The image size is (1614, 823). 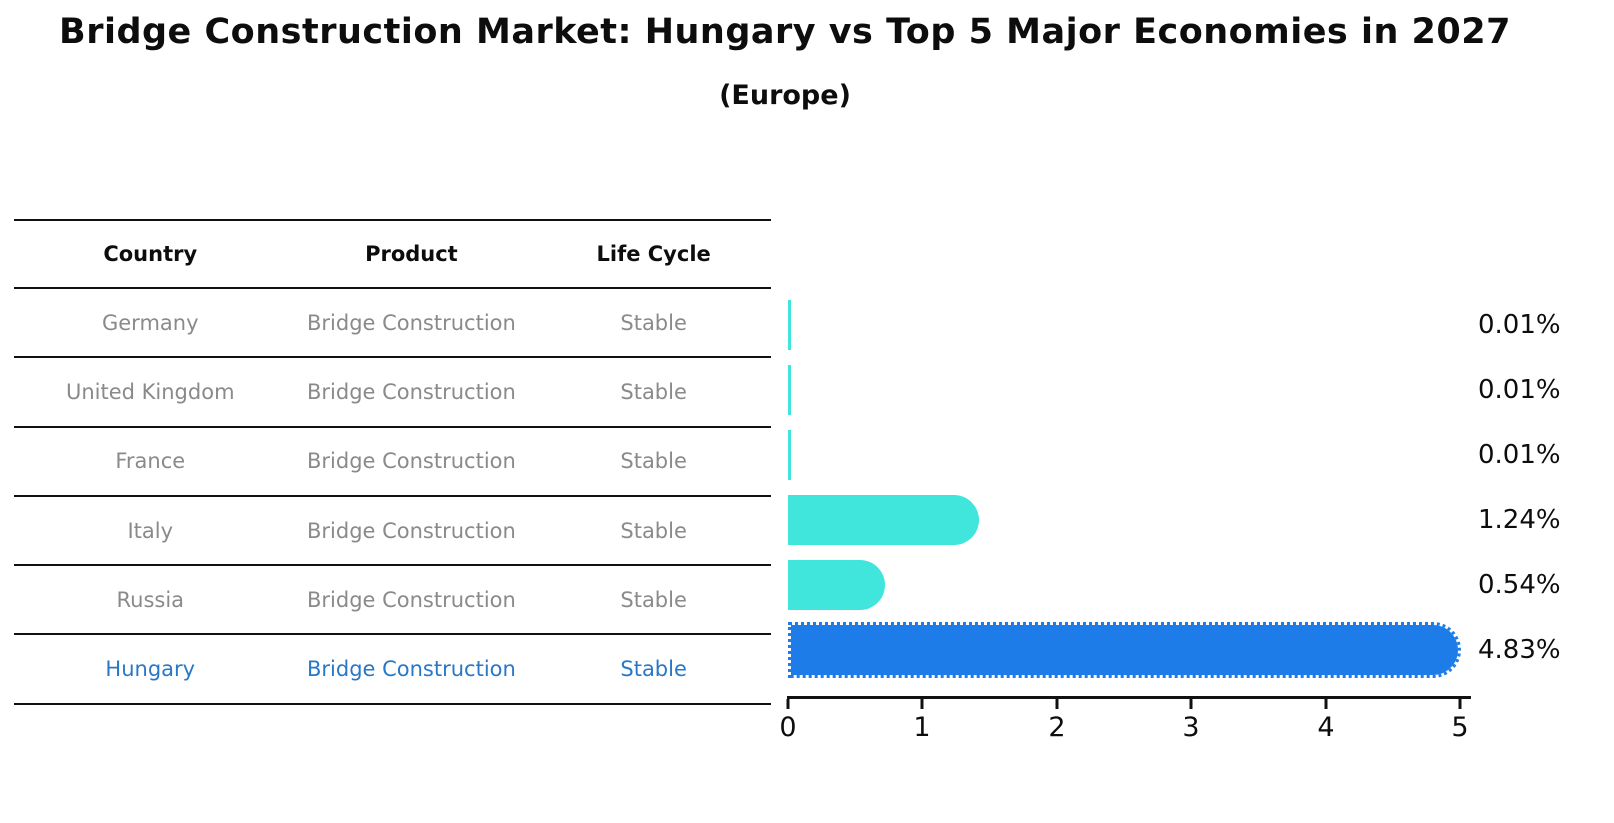 What do you see at coordinates (1519, 520) in the screenshot?
I see `bar-value-label: 1.24%` at bounding box center [1519, 520].